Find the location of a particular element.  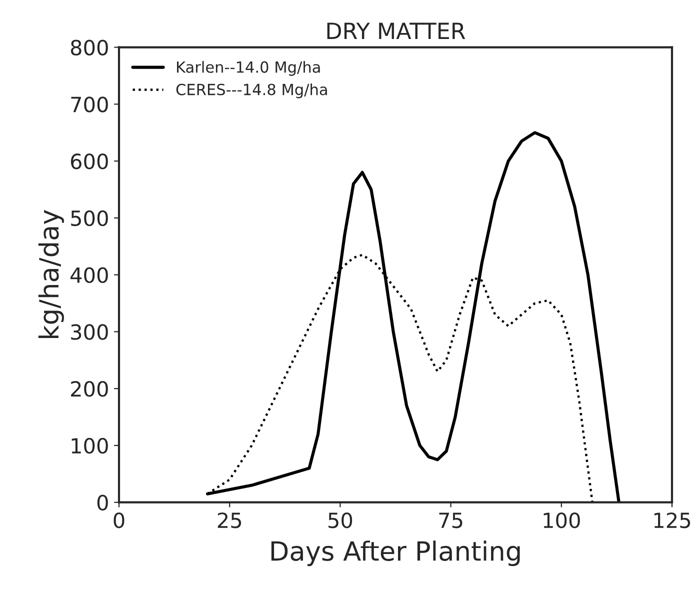

x-tick-label: 0 is located at coordinates (119, 520).